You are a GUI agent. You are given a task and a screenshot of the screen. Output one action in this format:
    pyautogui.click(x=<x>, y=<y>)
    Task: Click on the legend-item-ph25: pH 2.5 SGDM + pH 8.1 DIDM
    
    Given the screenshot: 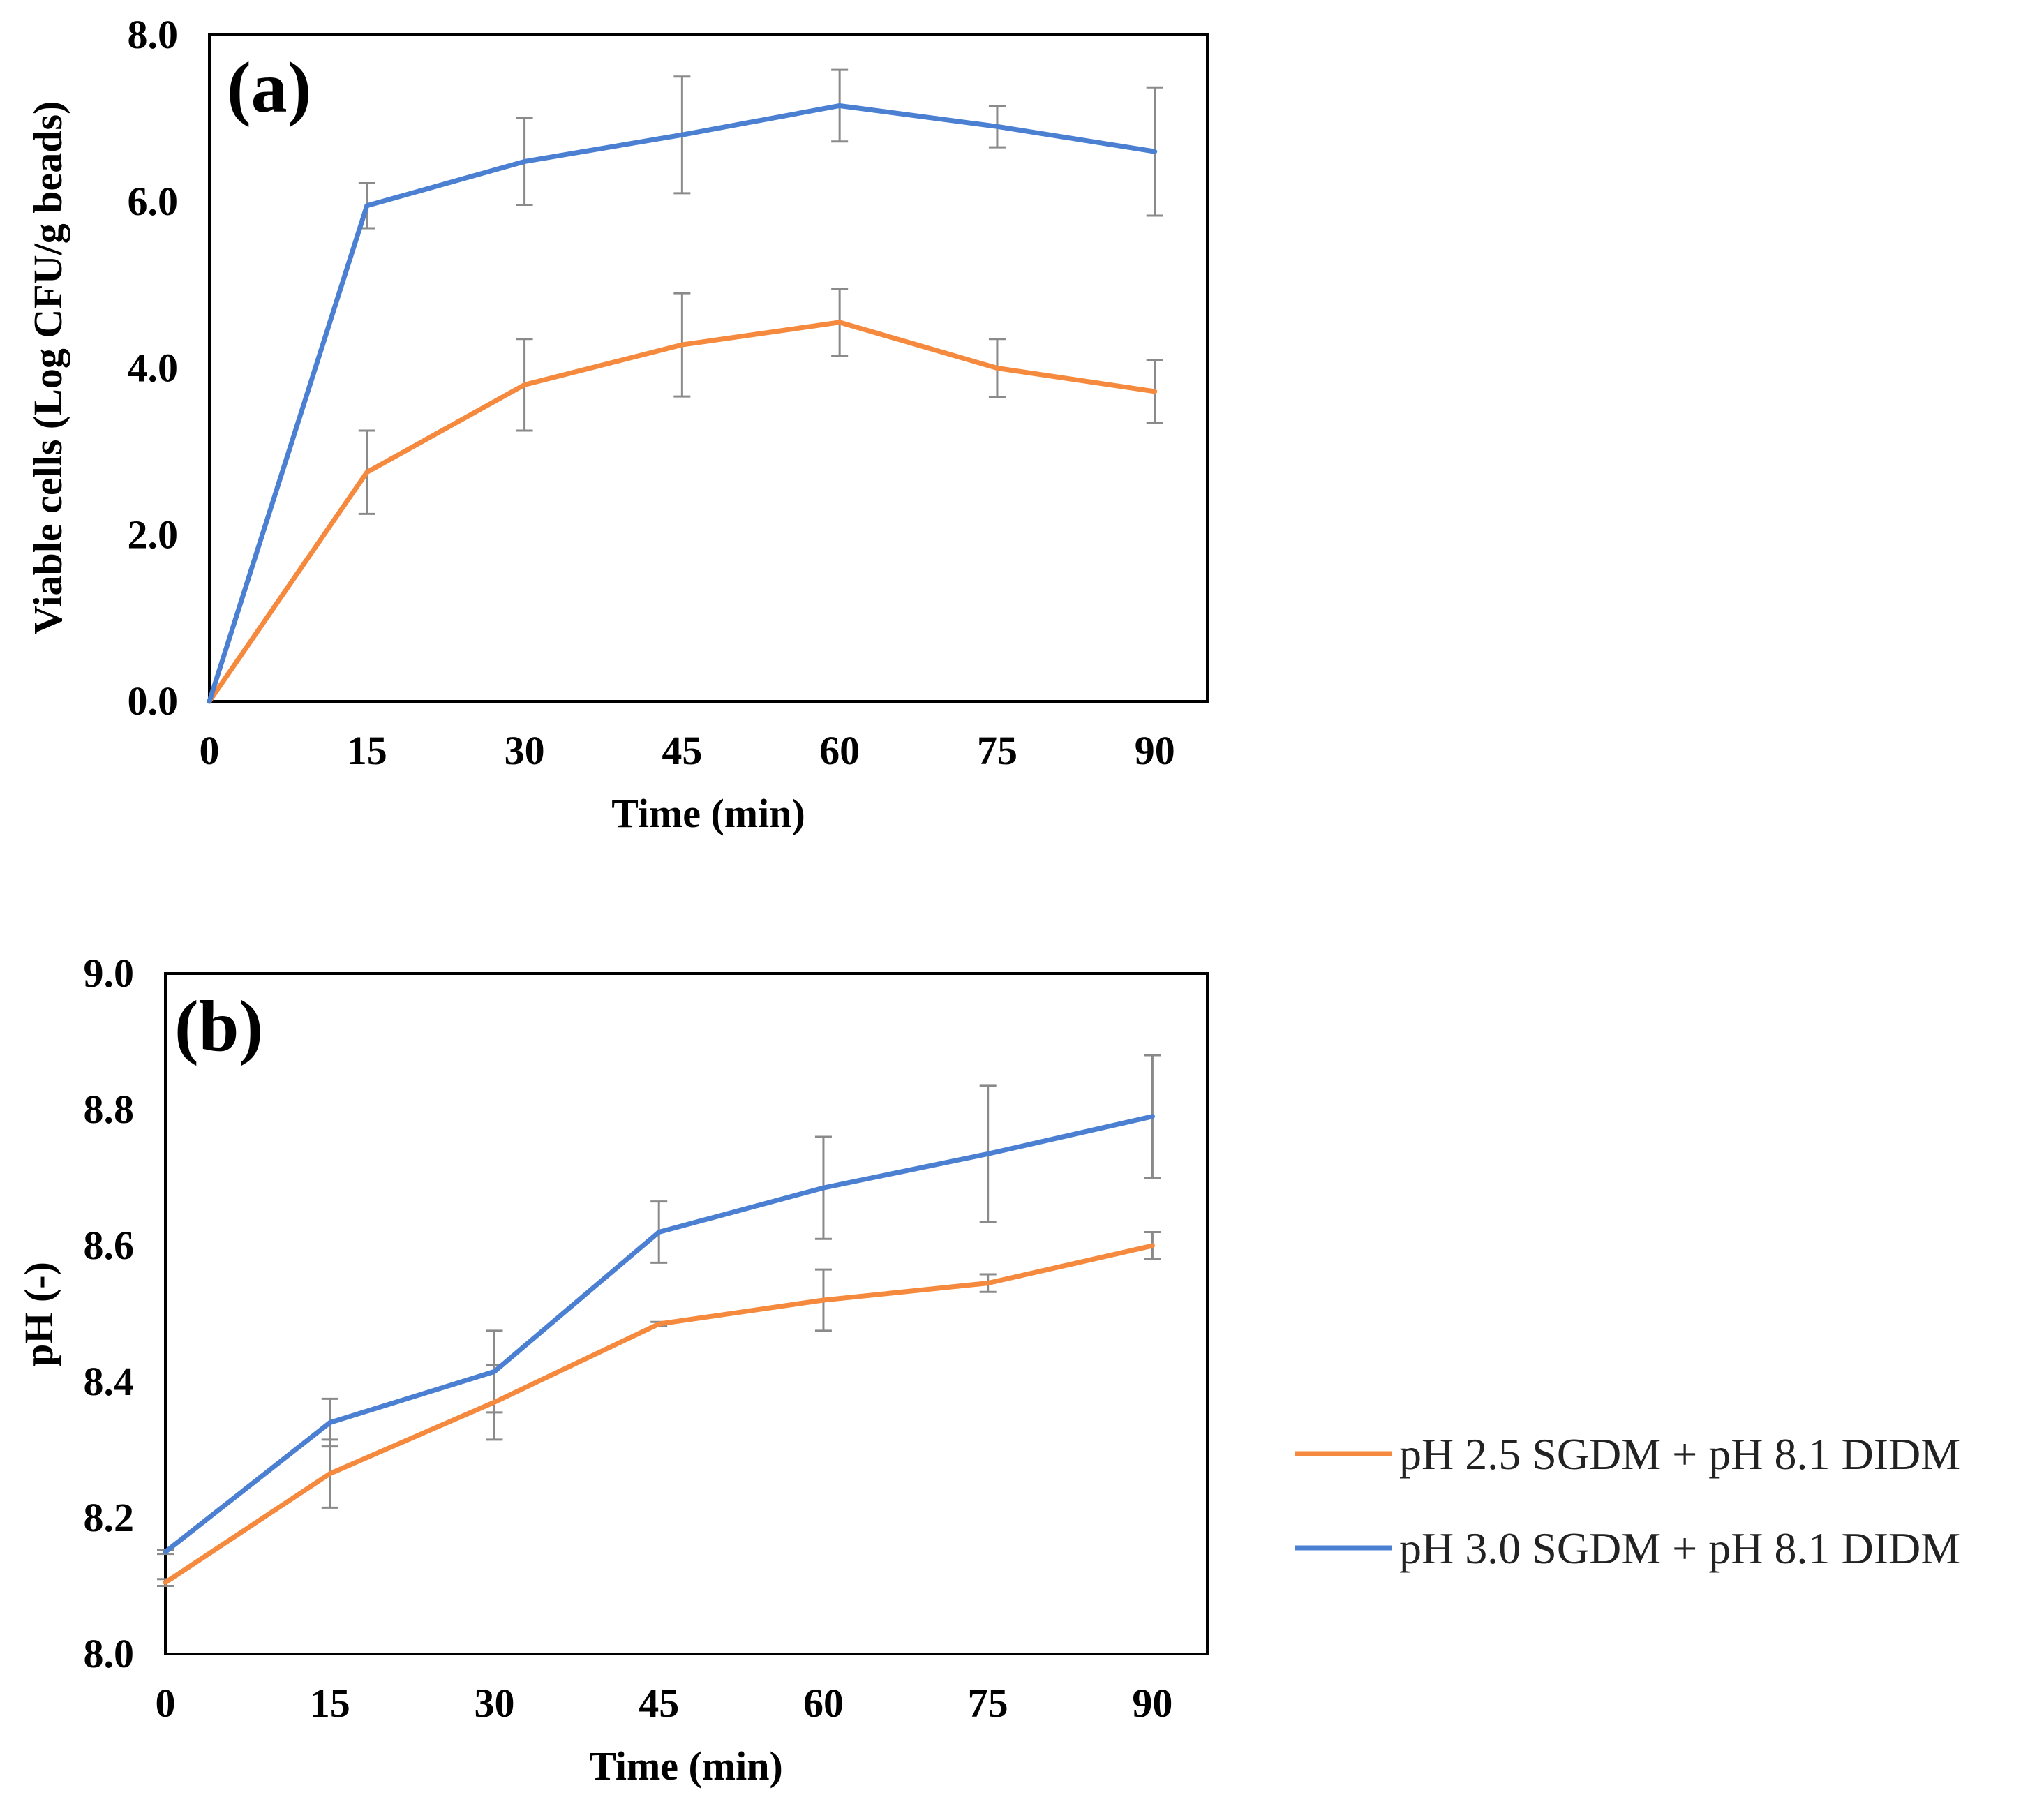 What is the action you would take?
    pyautogui.click(x=1627, y=1454)
    